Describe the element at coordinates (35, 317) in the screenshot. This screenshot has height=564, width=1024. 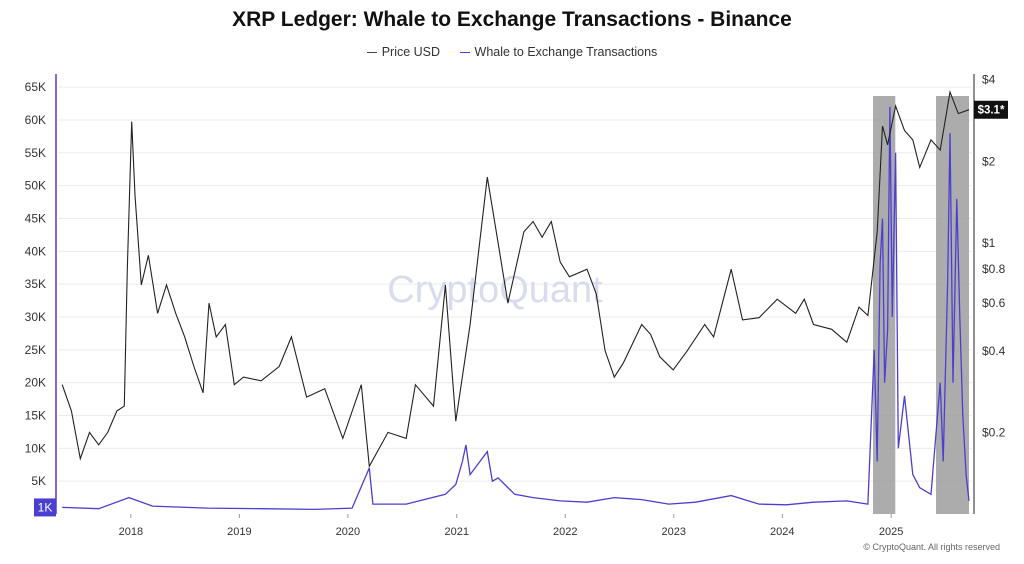
I see `left-tick-label: 30K` at that location.